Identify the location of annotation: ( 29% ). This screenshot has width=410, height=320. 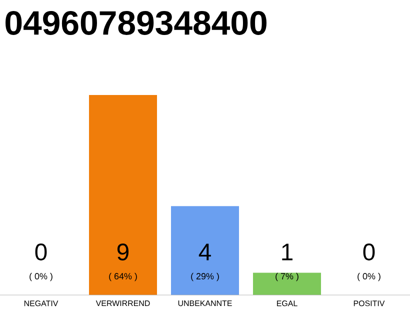
(205, 277).